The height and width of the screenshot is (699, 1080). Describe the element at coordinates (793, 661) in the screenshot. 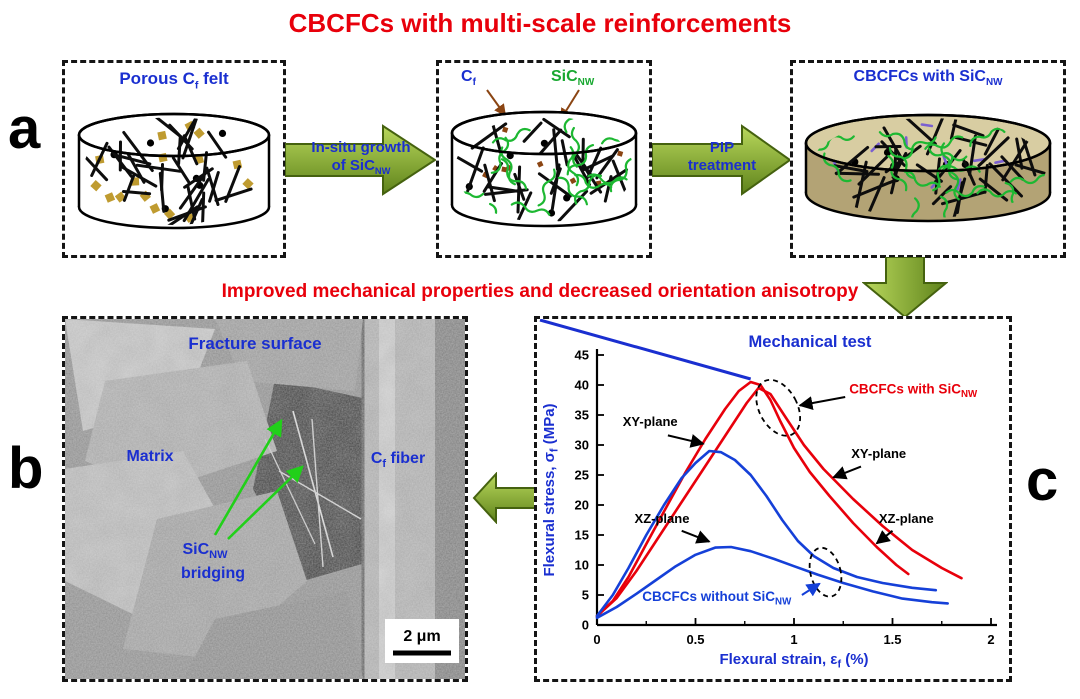

I see `x-axis-label: Flexural strain, εf (%)` at that location.